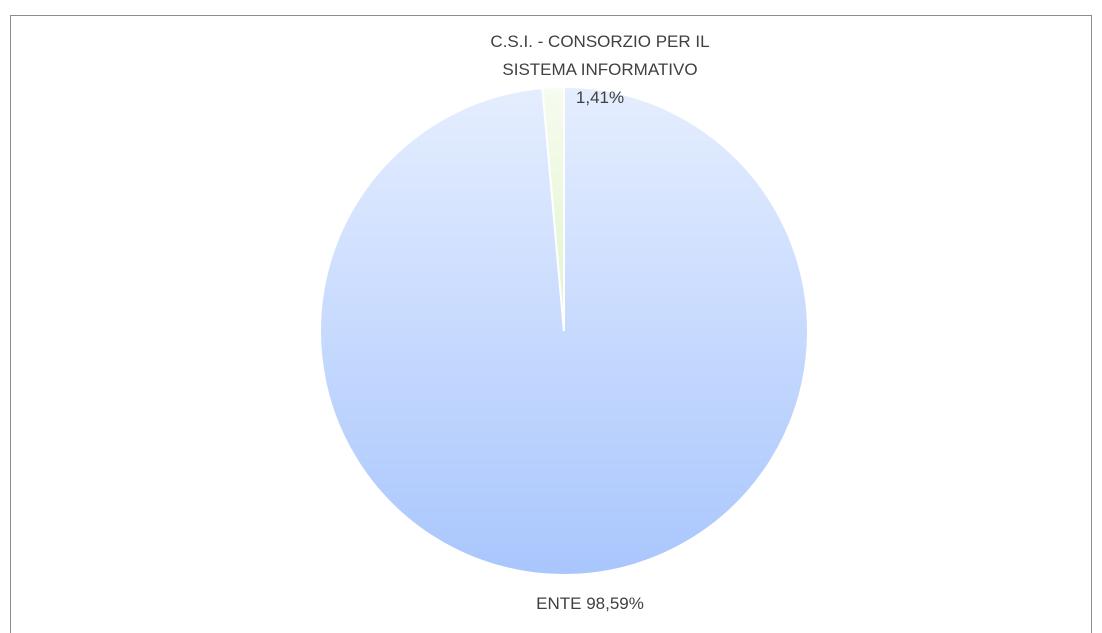 This screenshot has width=1102, height=633. What do you see at coordinates (559, 603) in the screenshot?
I see `slice-category: ENTE` at bounding box center [559, 603].